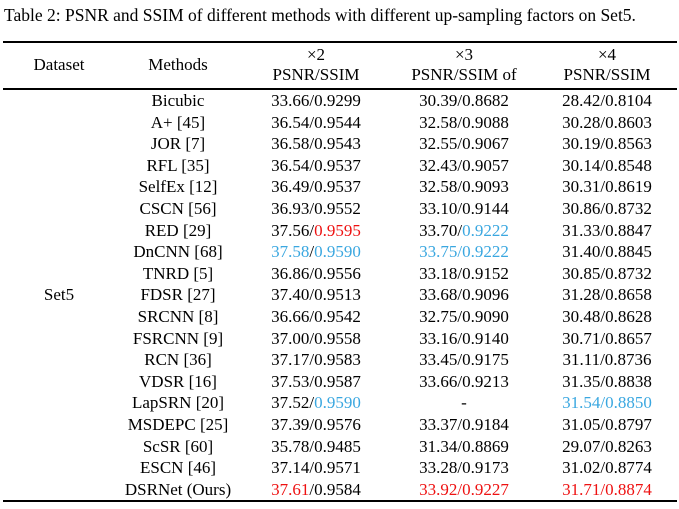 Image resolution: width=679 pixels, height=509 pixels. I want to click on value-cell: 30.39/0.8682, so click(464, 100).